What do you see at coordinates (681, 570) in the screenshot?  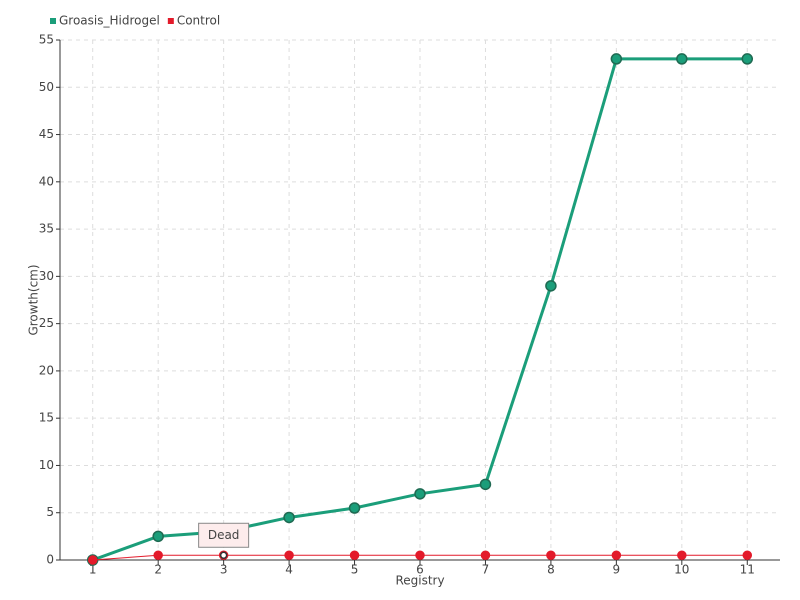 I see `x-tick-label: 10` at bounding box center [681, 570].